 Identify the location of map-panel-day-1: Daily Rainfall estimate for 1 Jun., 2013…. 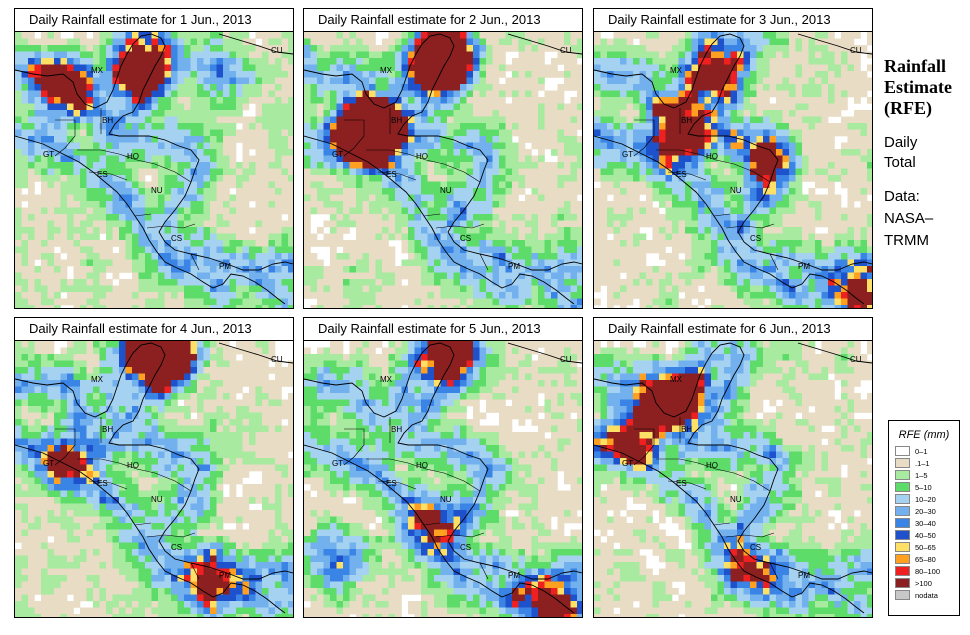
(154, 158).